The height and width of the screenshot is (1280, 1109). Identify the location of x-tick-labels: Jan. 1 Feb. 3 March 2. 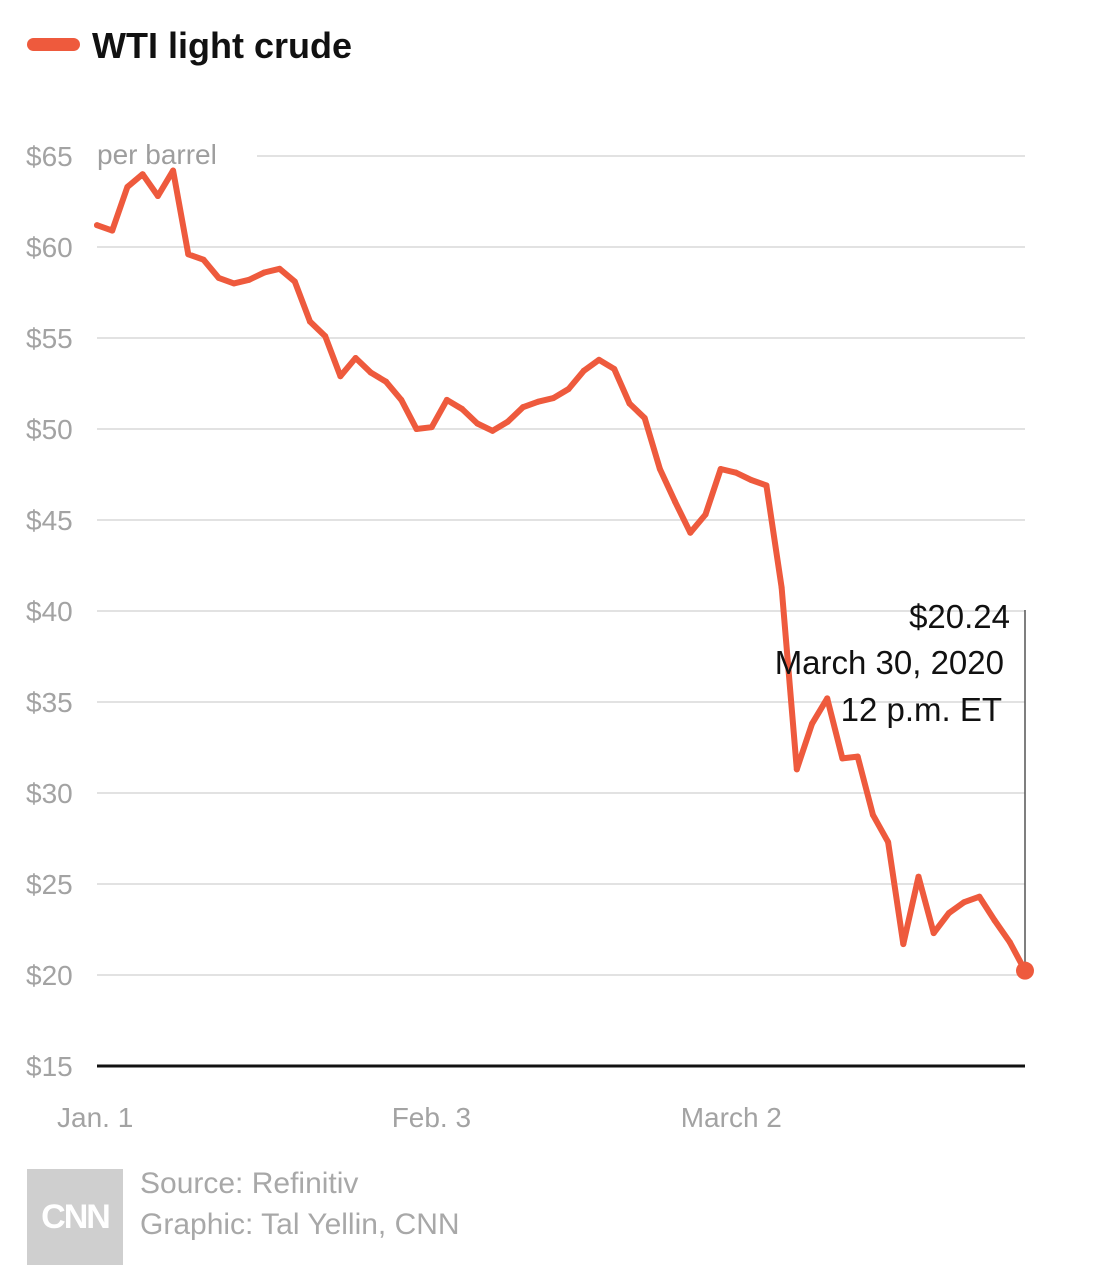
(419, 1117).